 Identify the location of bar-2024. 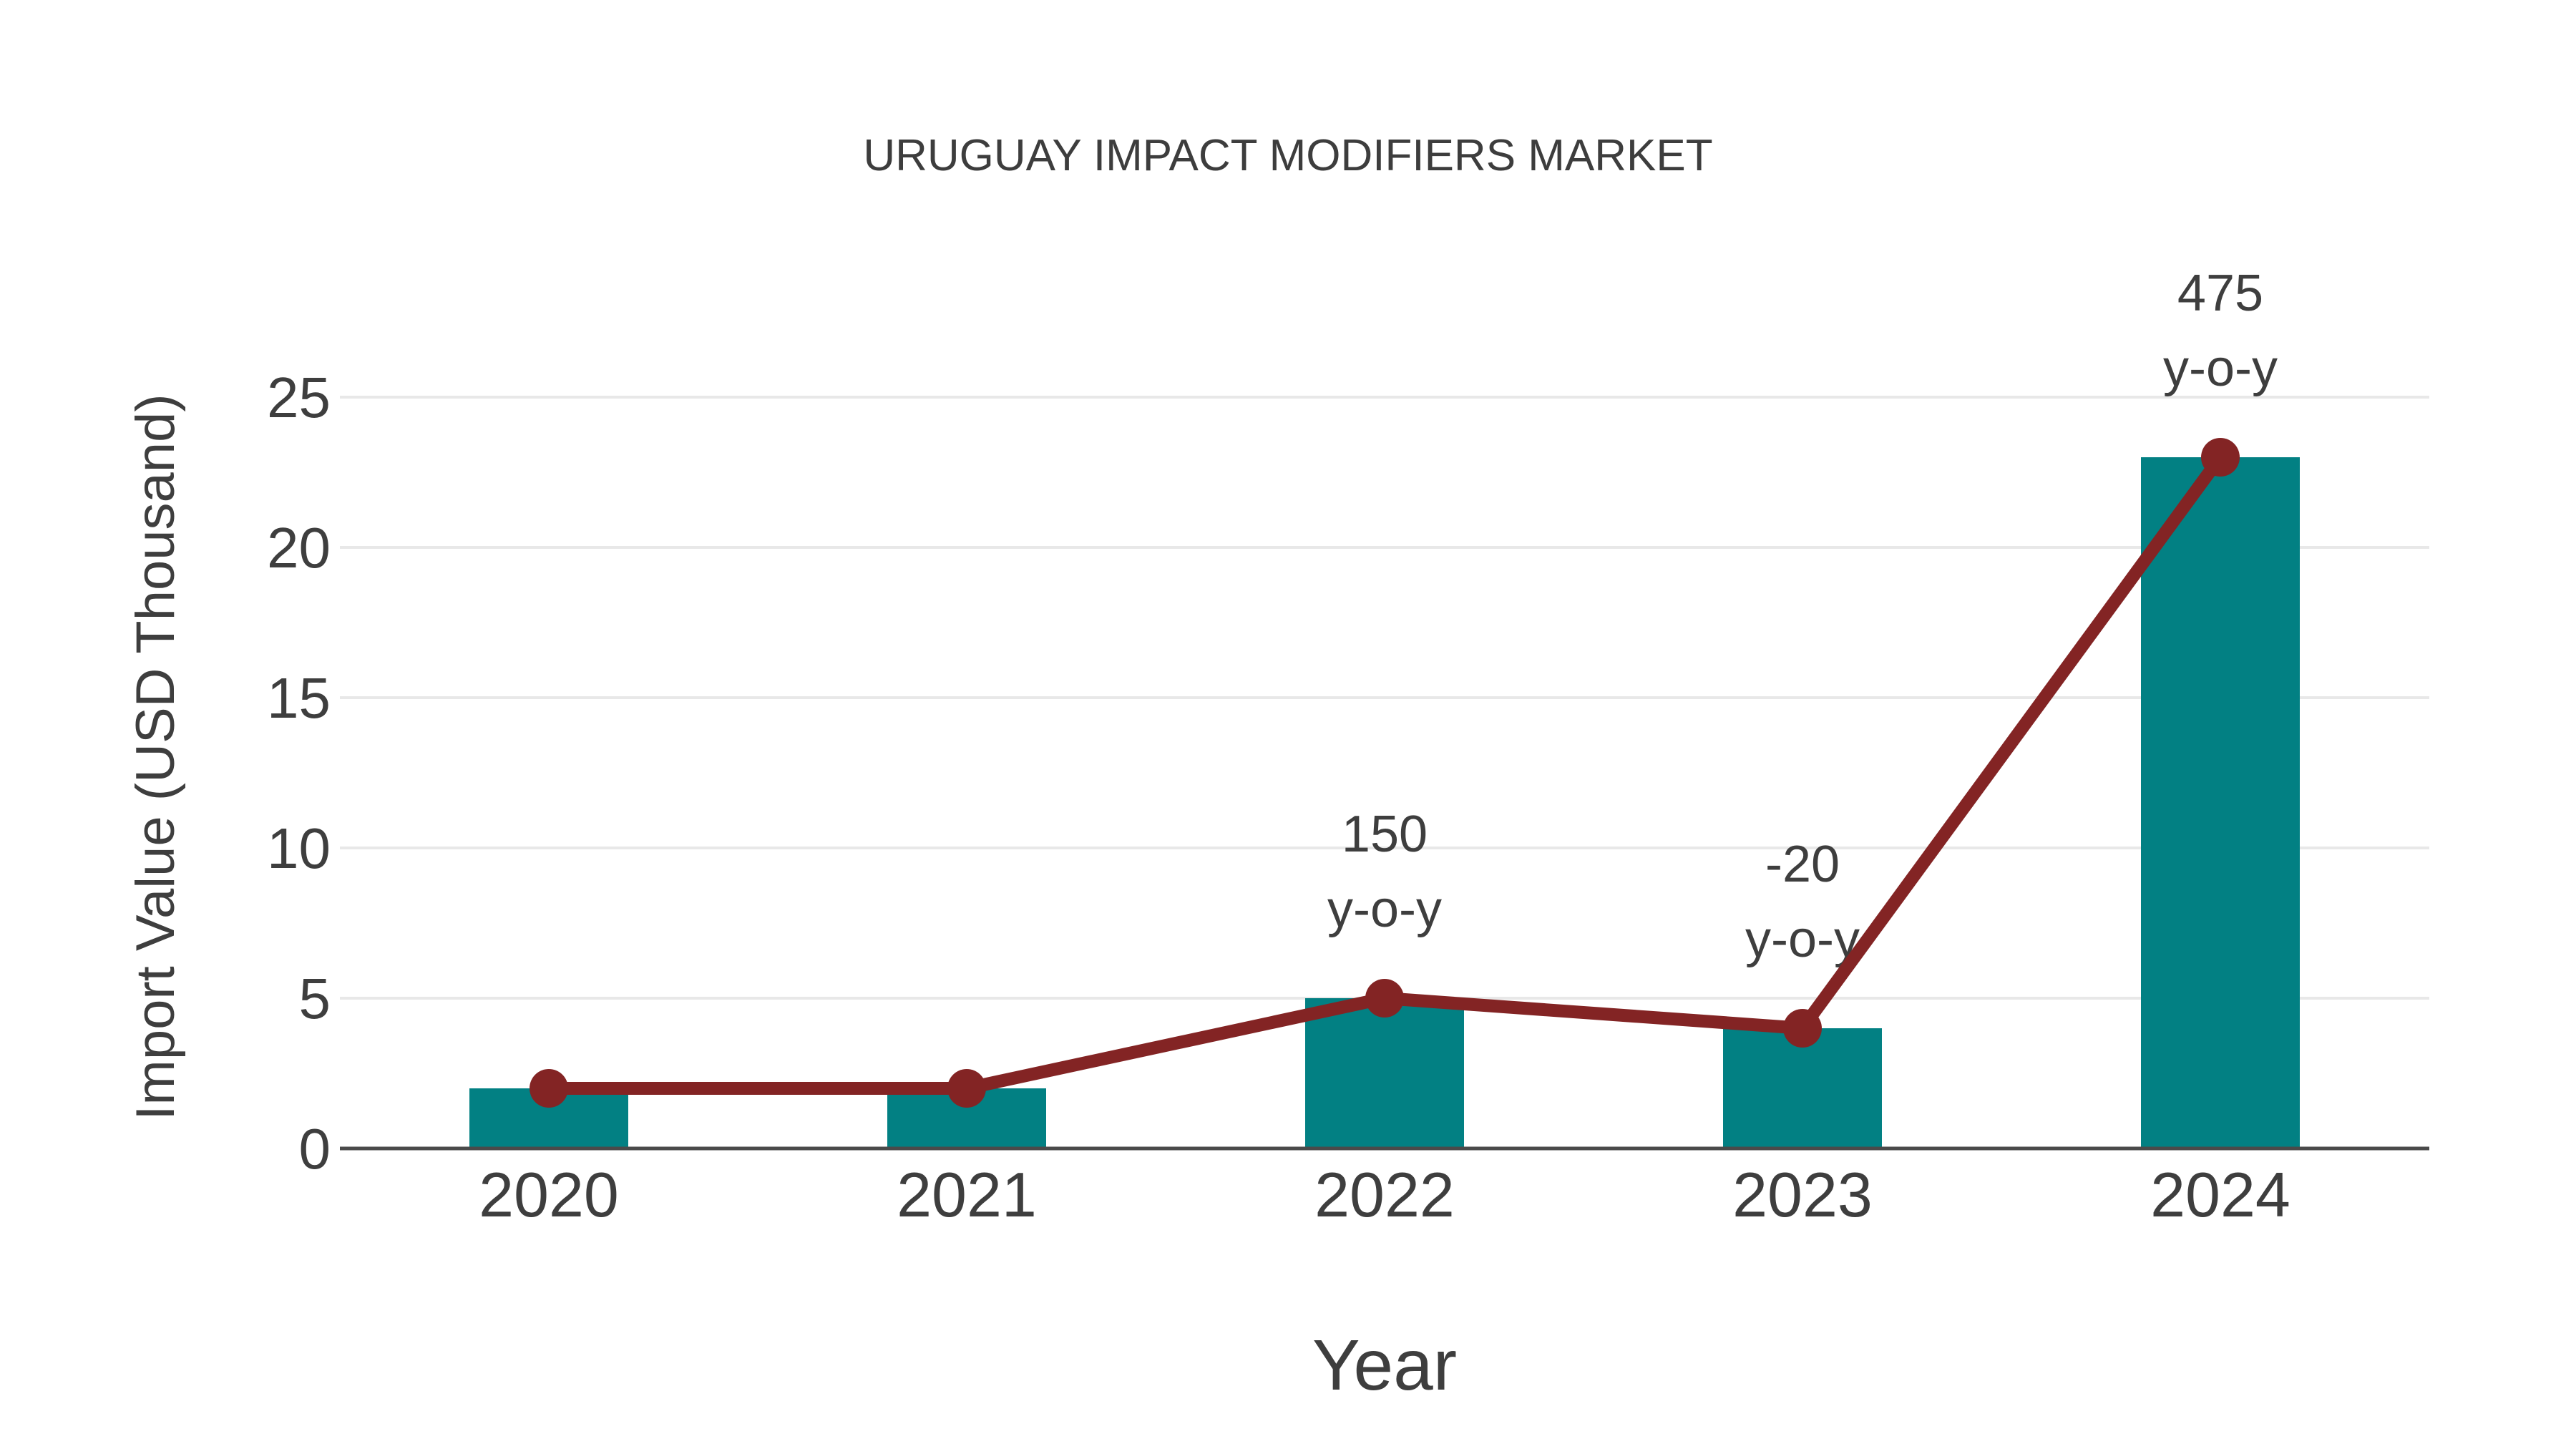
(2220, 802).